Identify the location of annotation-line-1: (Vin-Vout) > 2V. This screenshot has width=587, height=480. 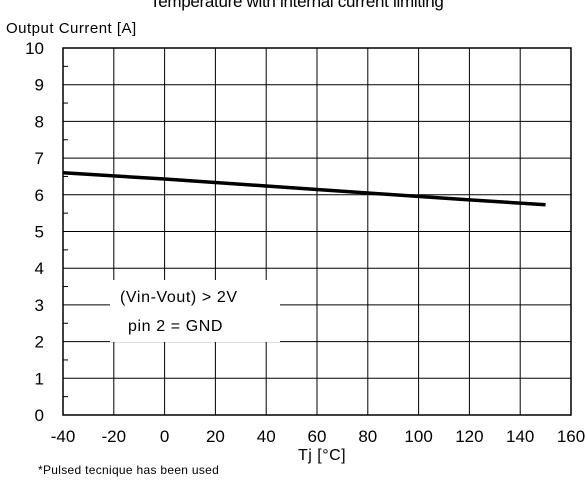
(179, 297).